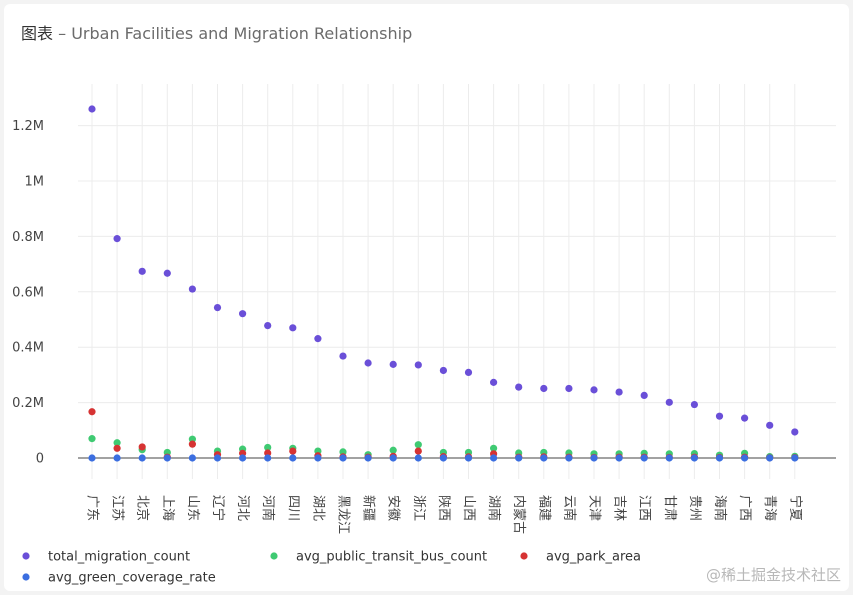  What do you see at coordinates (519, 514) in the screenshot?
I see `x-tick-label: 内蒙古` at bounding box center [519, 514].